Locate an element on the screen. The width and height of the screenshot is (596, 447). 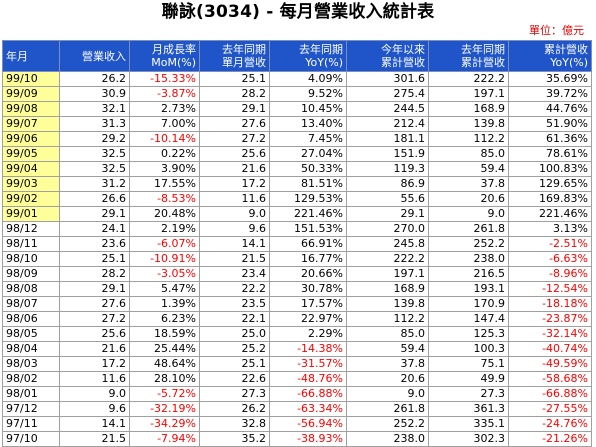
value-cell: 26.2 is located at coordinates (234, 409).